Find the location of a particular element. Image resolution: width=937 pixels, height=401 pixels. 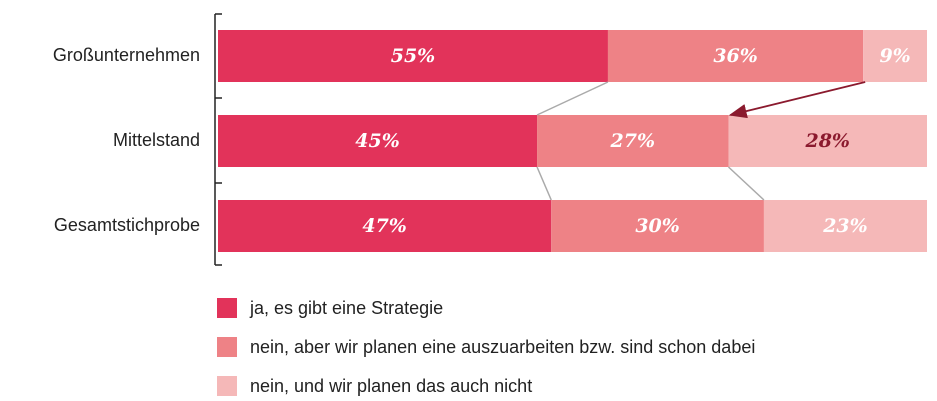

value-label: 36% is located at coordinates (735, 56).